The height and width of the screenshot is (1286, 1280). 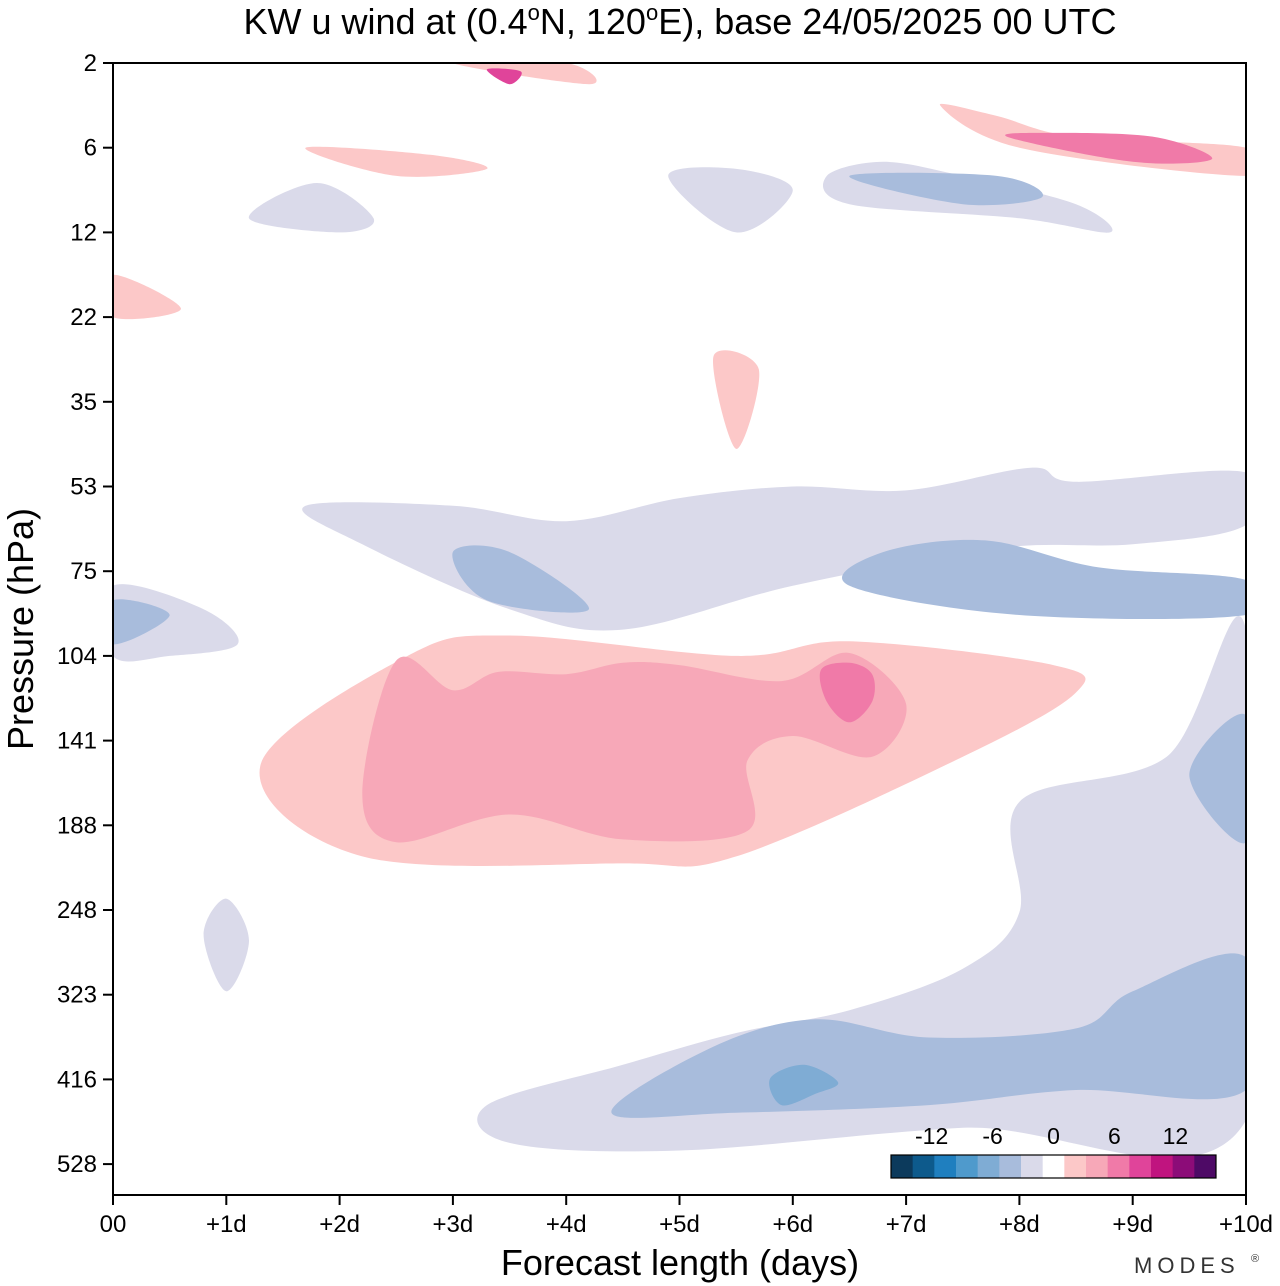 I want to click on y-tick-label: 22, so click(x=83, y=317).